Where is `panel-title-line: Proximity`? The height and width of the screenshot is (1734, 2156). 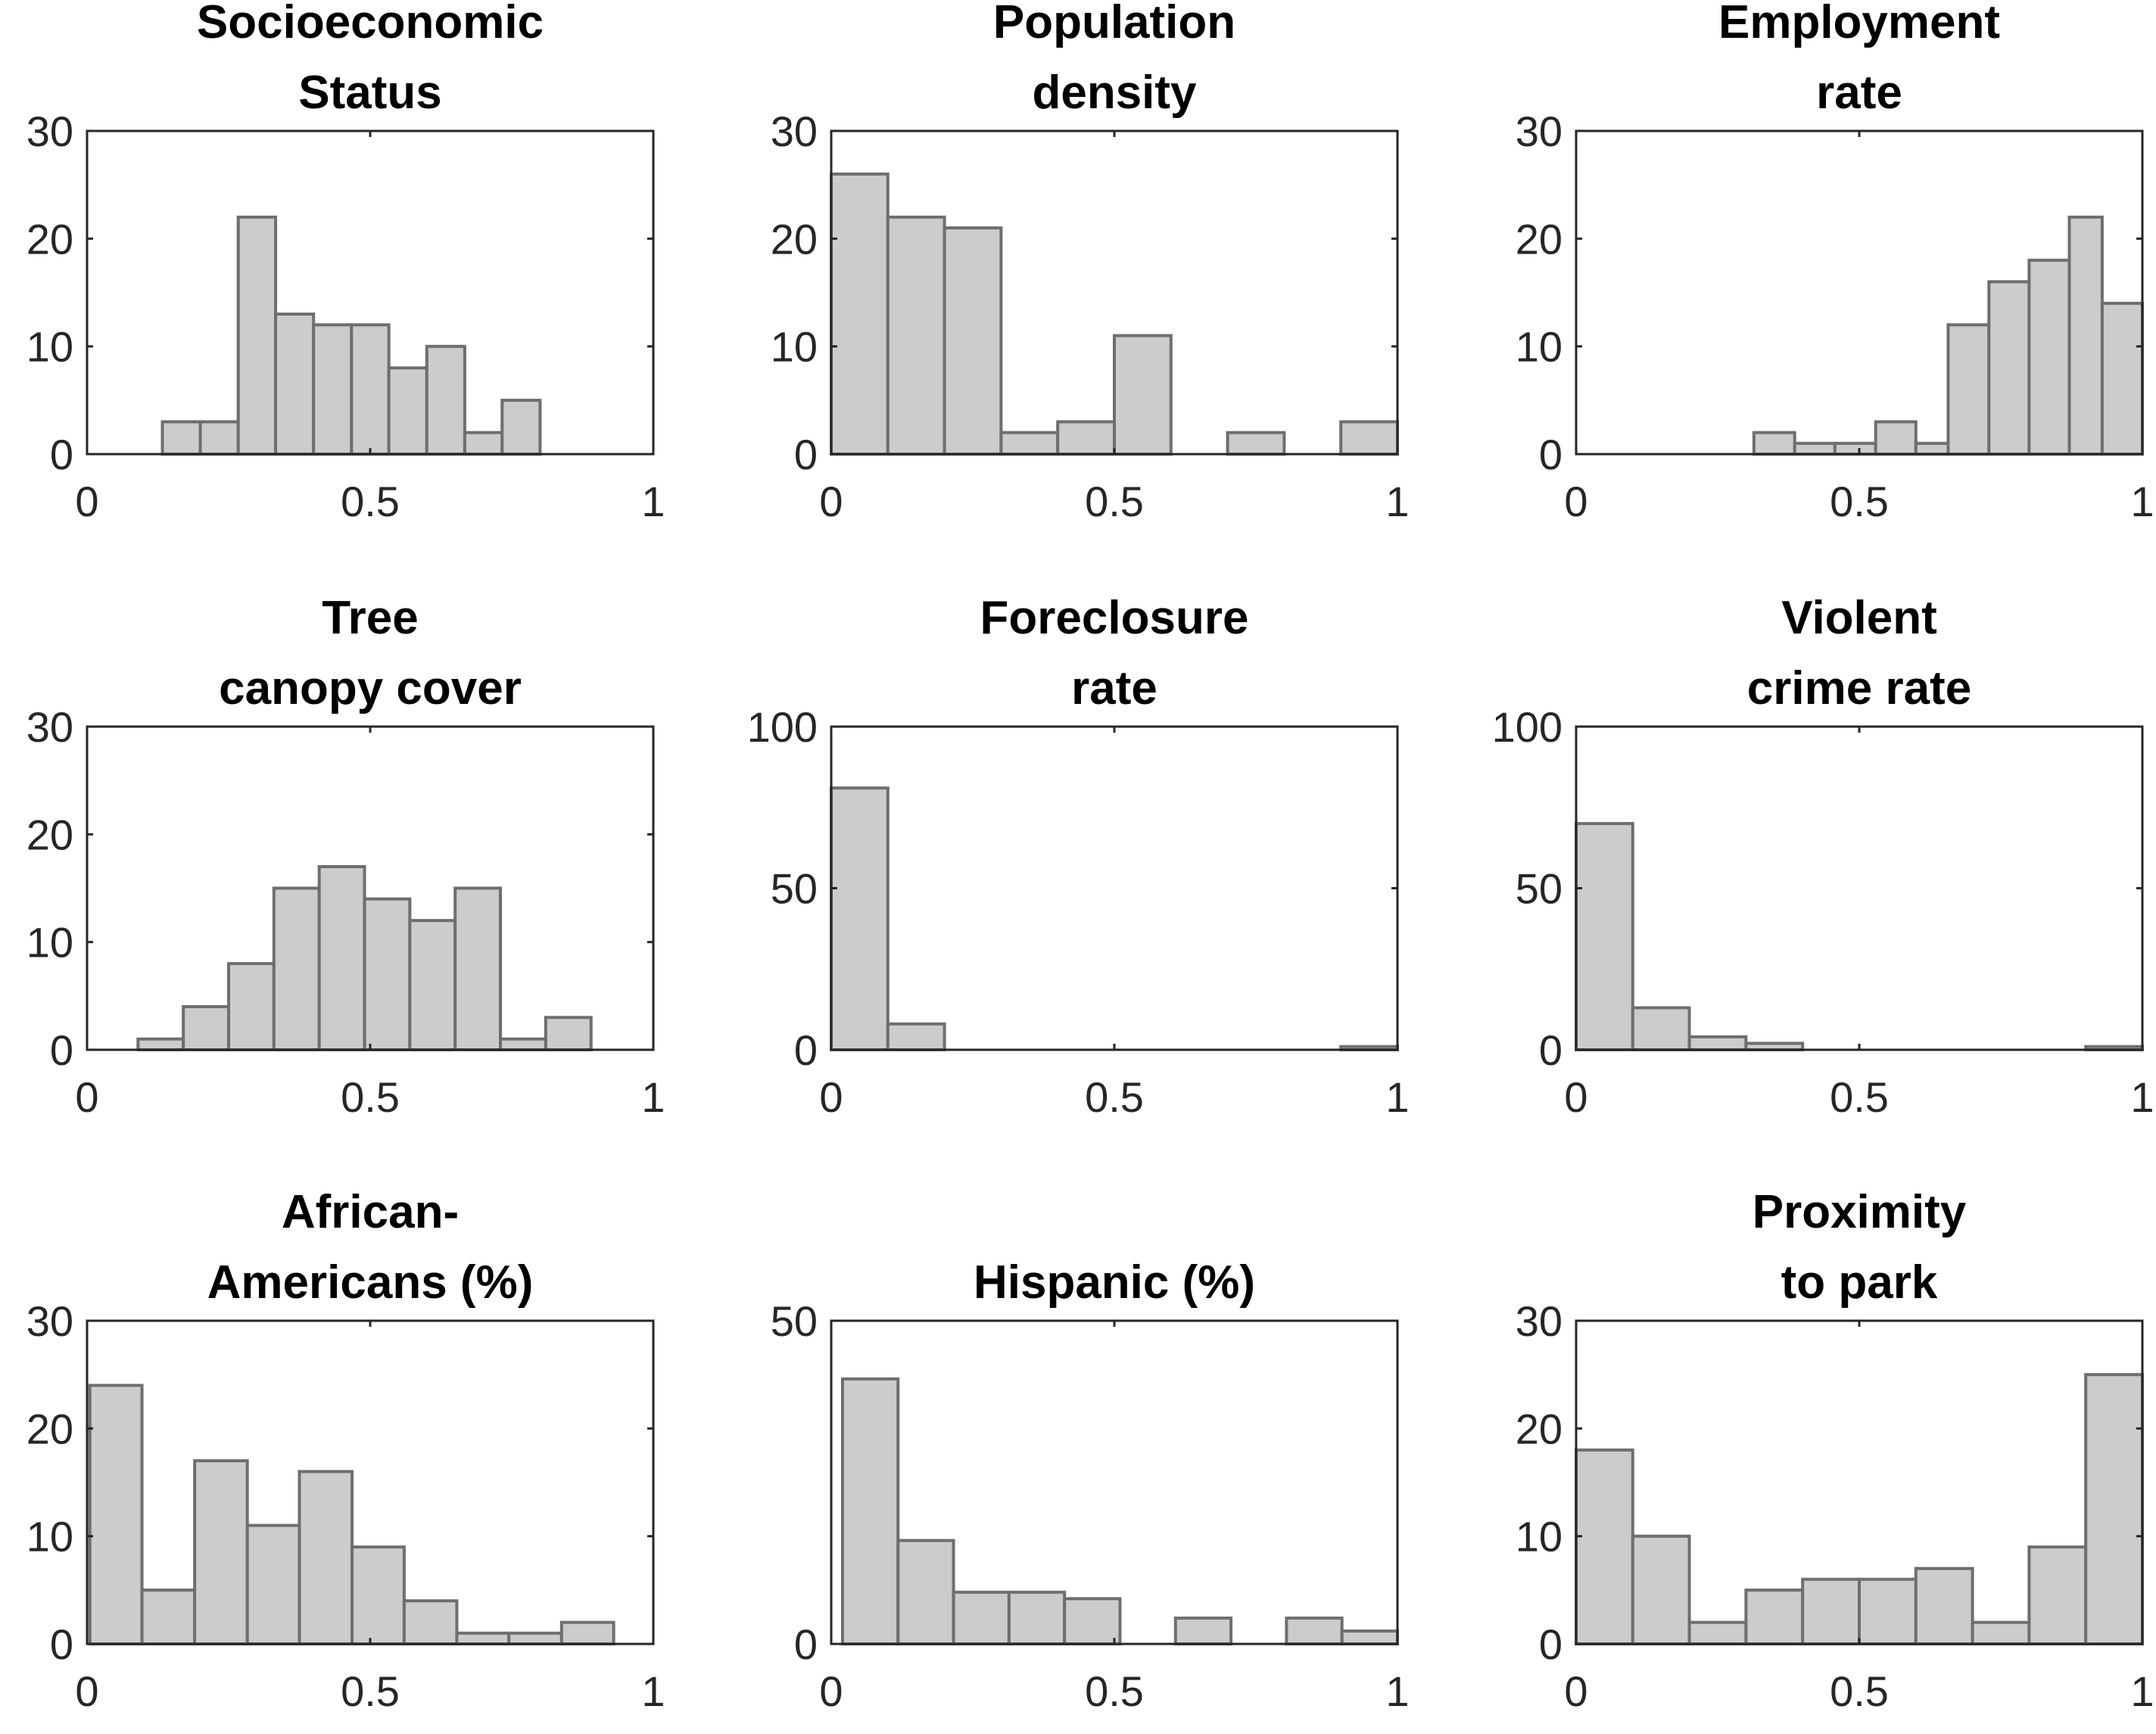 panel-title-line: Proximity is located at coordinates (1860, 1212).